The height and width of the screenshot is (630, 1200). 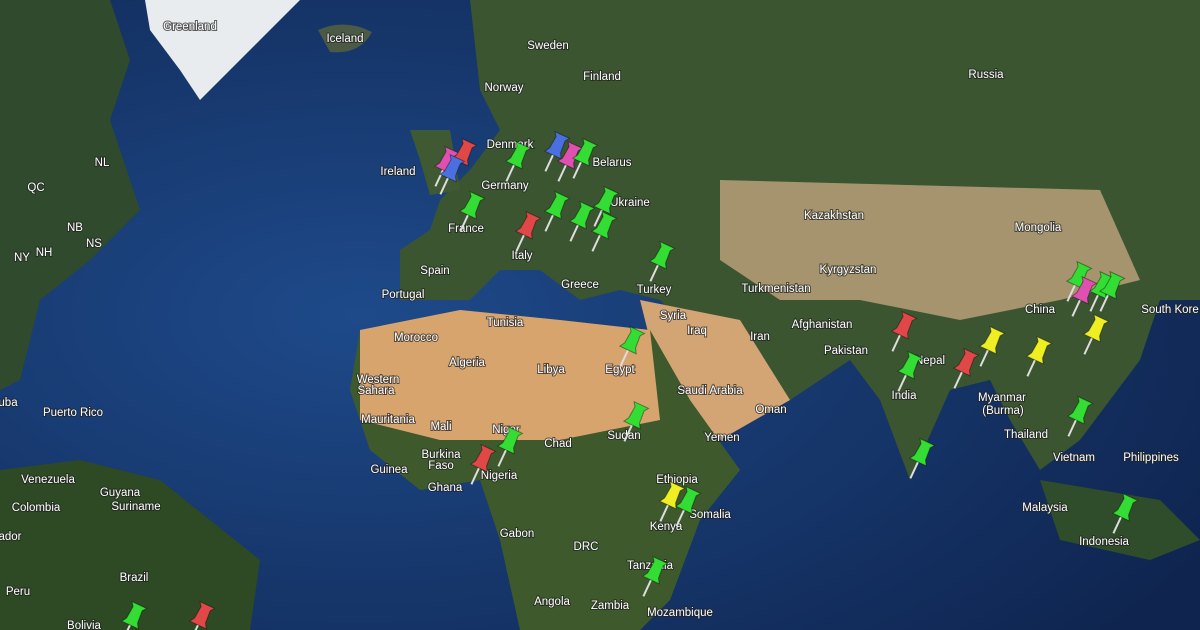 I want to click on place-label: Guinea, so click(x=389, y=470).